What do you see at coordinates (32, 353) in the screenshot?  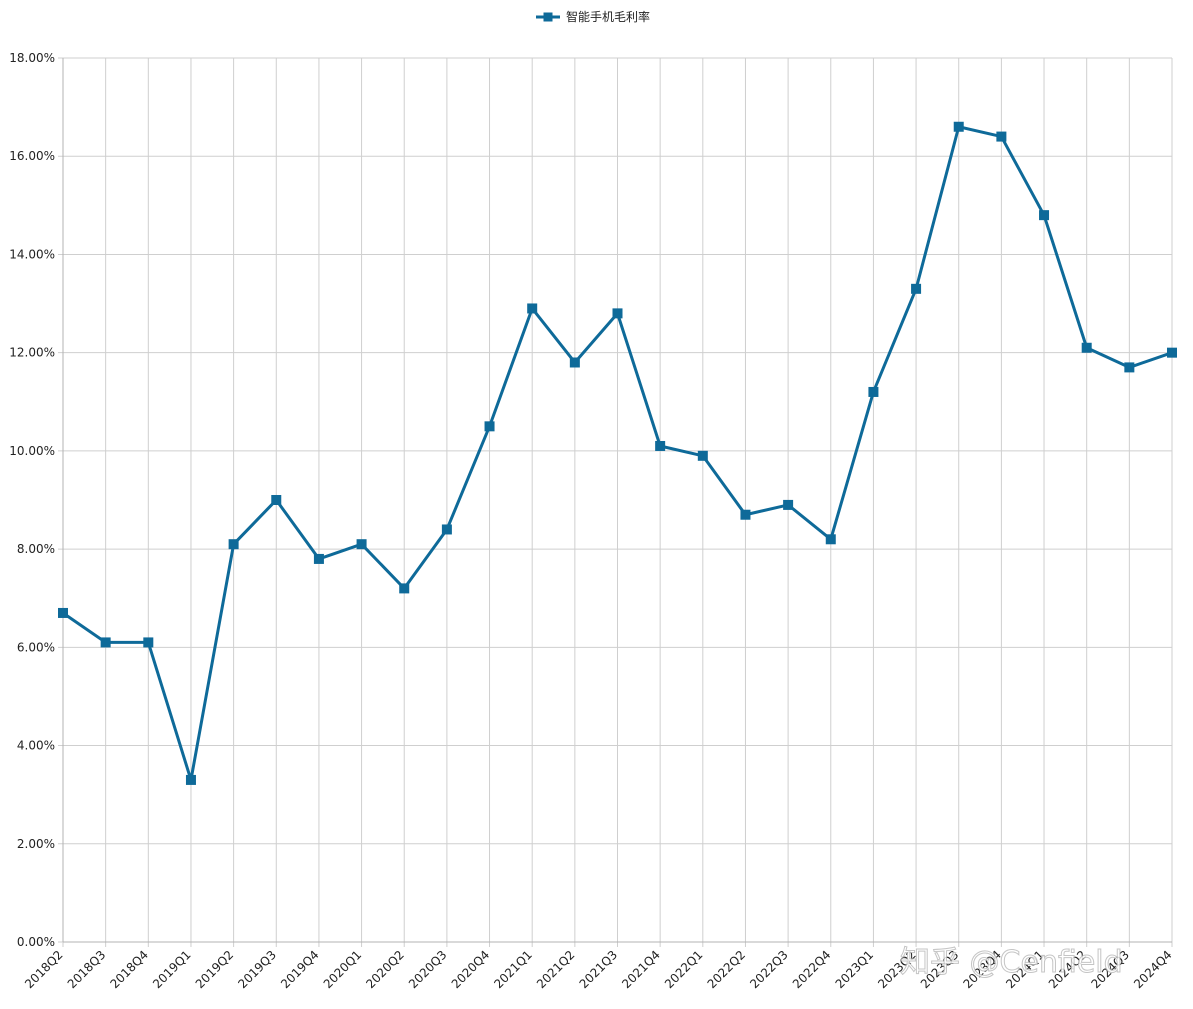 I see `y-tick-label: 12.00%` at bounding box center [32, 353].